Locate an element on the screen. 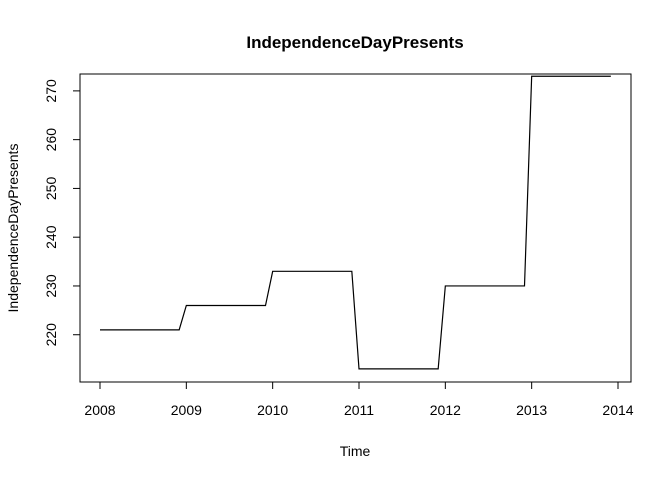 The height and width of the screenshot is (480, 672). x-tick-label: 2011 is located at coordinates (359, 410).